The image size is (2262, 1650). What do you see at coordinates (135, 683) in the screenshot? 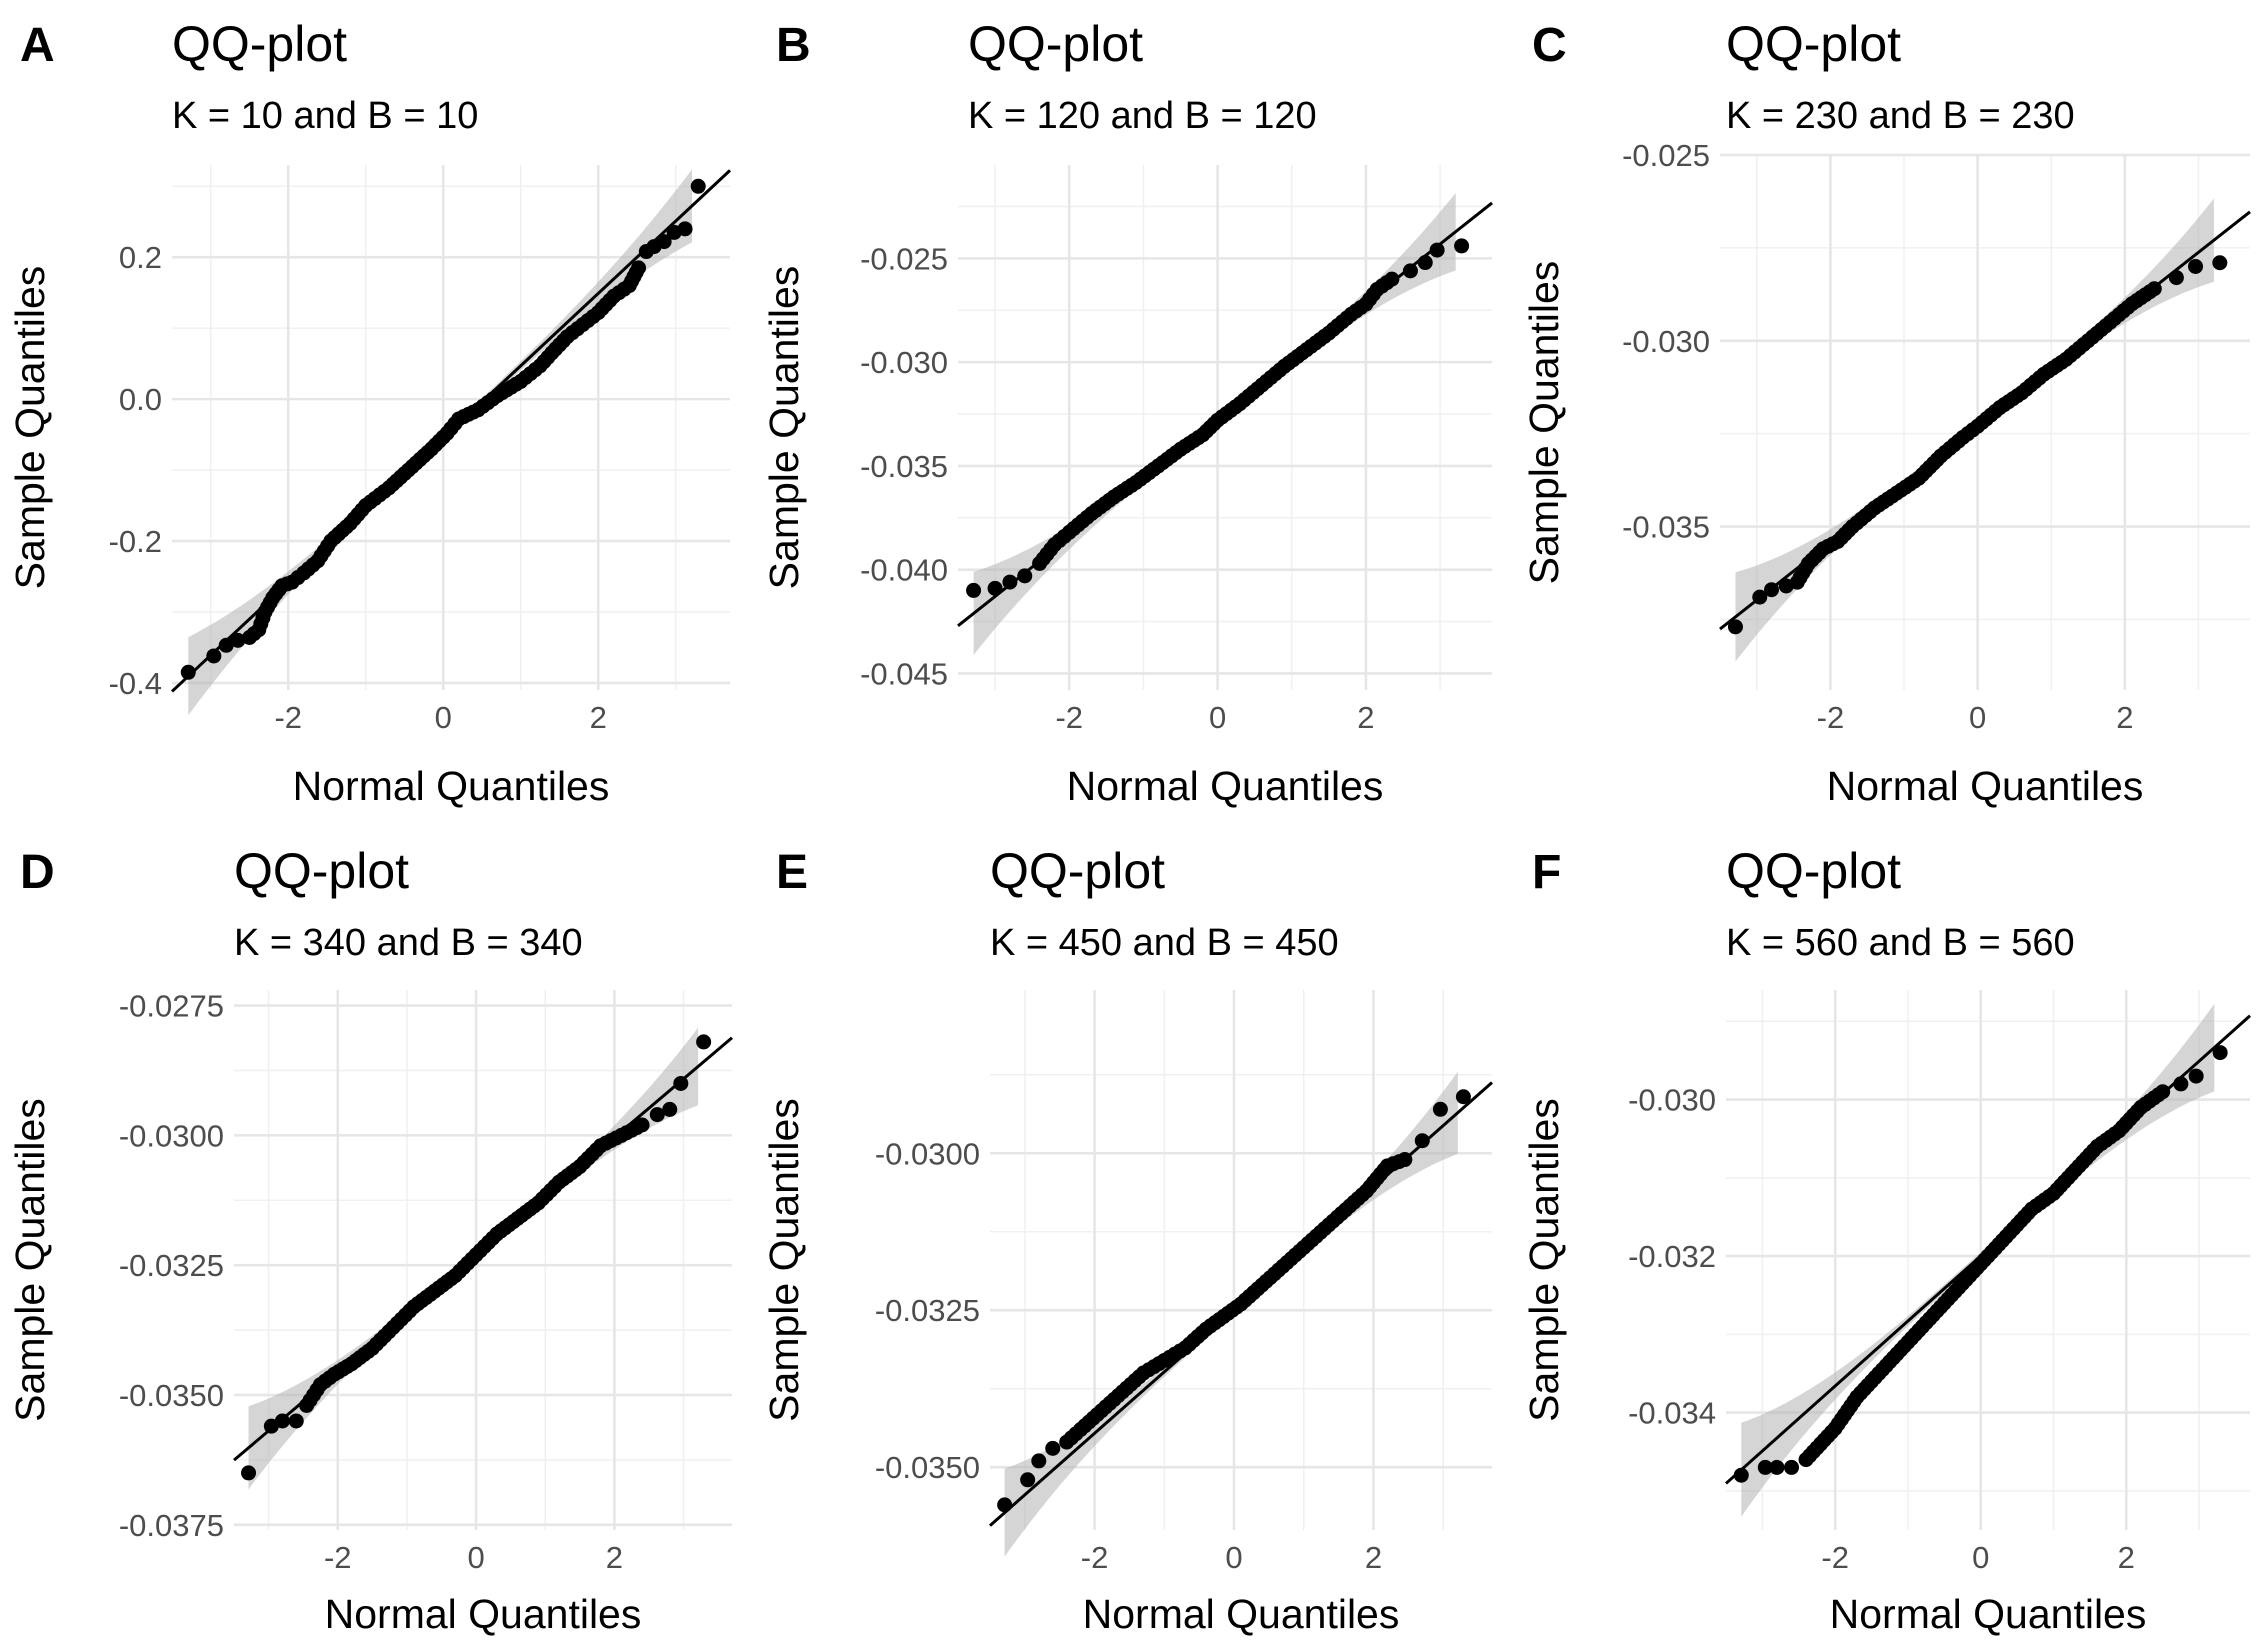
I see `y-tick-label: -0.4` at bounding box center [135, 683].